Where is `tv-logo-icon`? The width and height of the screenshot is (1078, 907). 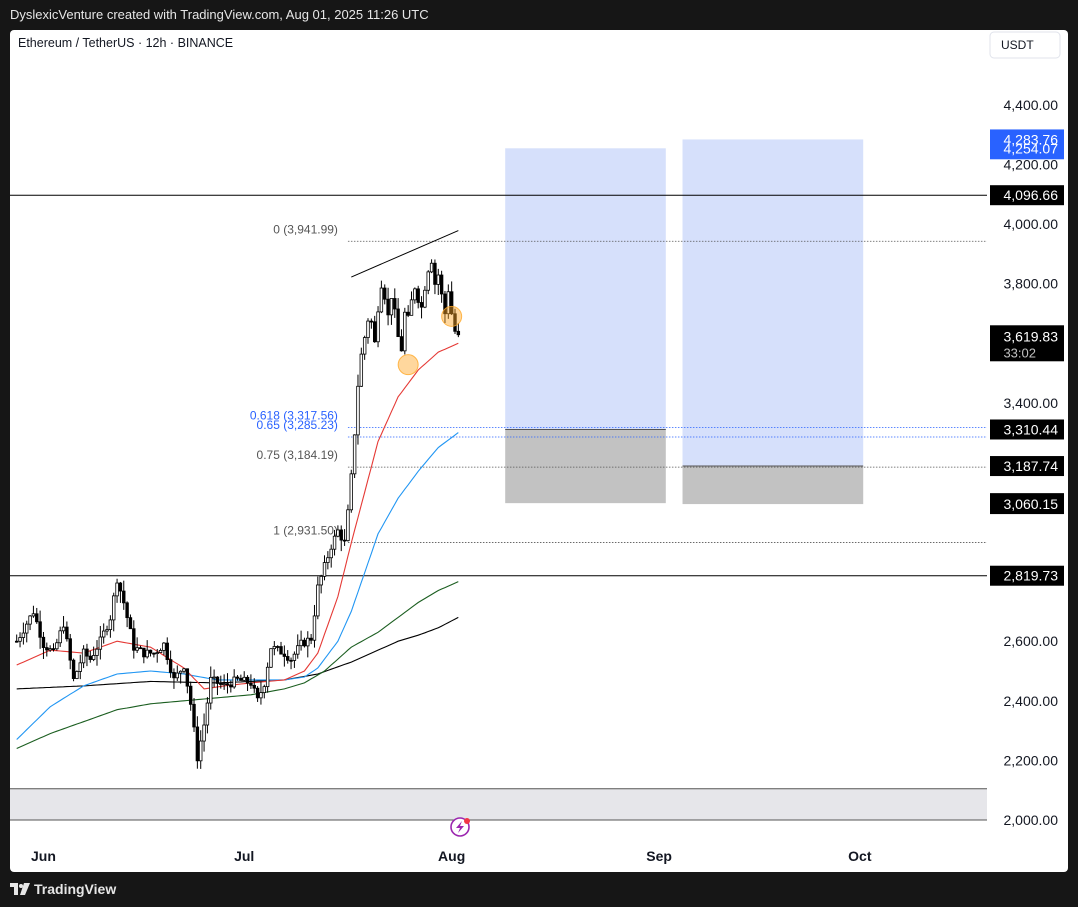
tv-logo-icon is located at coordinates (20, 888).